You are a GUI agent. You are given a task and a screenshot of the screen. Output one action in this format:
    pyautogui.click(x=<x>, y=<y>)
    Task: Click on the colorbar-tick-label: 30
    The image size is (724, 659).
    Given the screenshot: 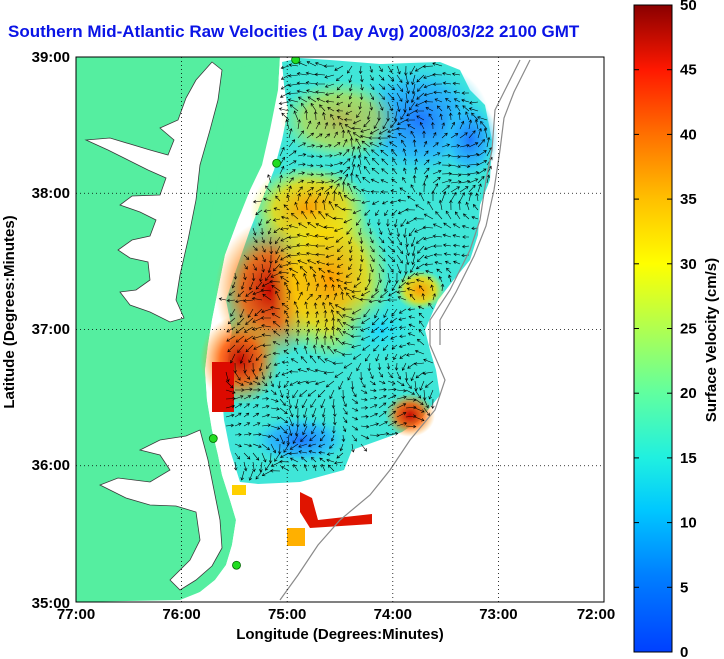 What is the action you would take?
    pyautogui.click(x=688, y=264)
    